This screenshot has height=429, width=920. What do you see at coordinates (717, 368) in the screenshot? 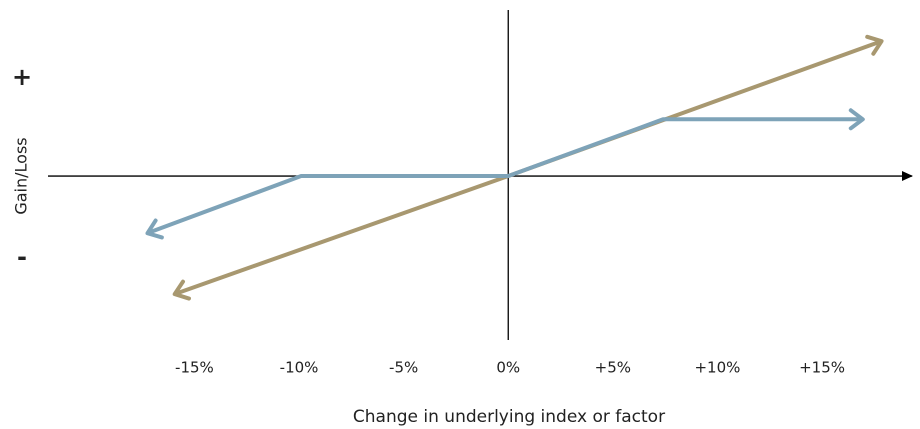
I see `x-tick-label: +10%` at bounding box center [717, 368].